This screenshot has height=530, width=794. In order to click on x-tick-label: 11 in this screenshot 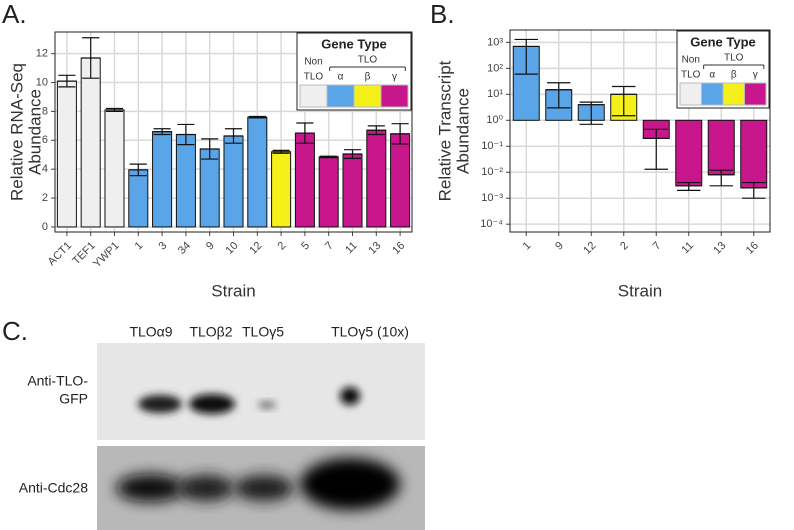, I will do `click(351, 248)`.